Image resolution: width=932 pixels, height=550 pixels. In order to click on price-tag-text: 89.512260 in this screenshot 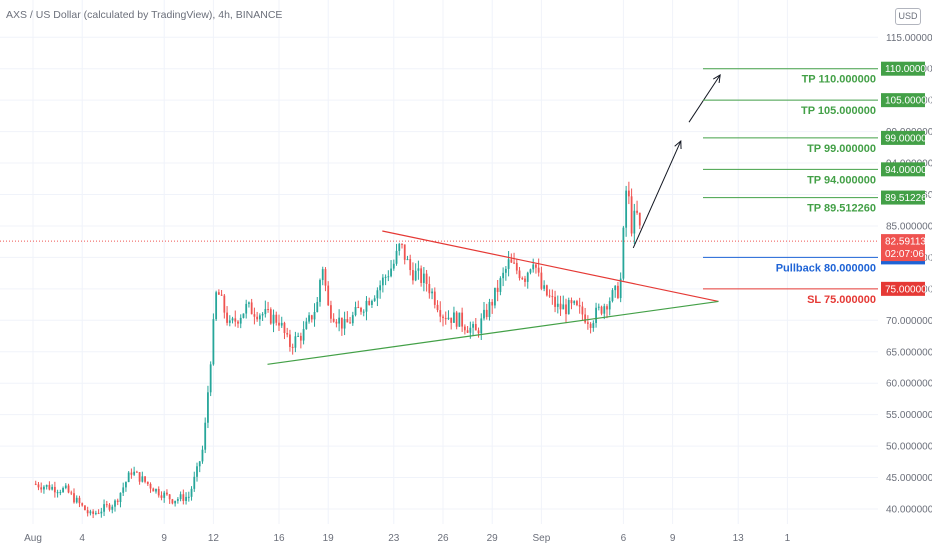, I will do `click(908, 198)`.